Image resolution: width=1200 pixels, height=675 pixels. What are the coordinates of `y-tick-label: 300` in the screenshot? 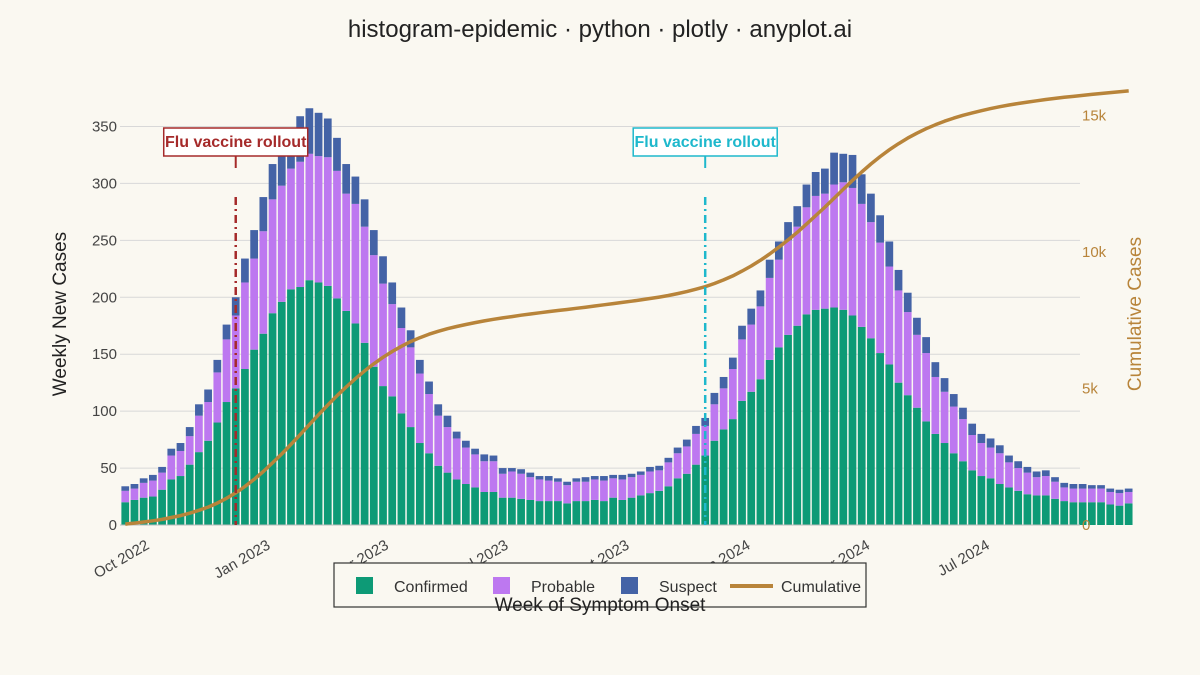 It's located at (104, 183).